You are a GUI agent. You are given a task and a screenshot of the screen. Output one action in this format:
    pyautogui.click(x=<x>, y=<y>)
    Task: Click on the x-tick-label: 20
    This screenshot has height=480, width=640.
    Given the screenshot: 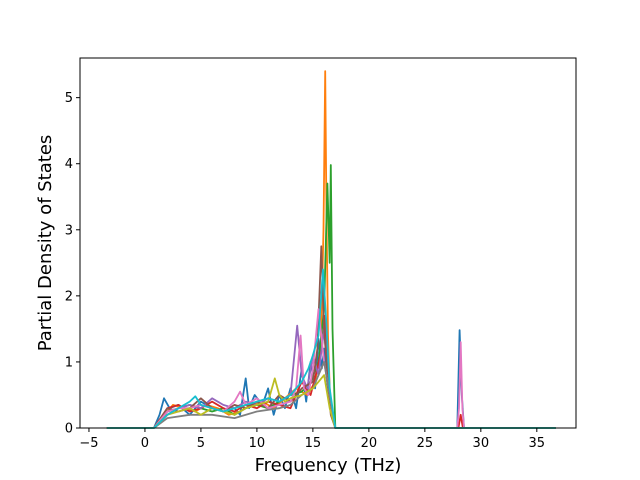 What is the action you would take?
    pyautogui.click(x=369, y=443)
    